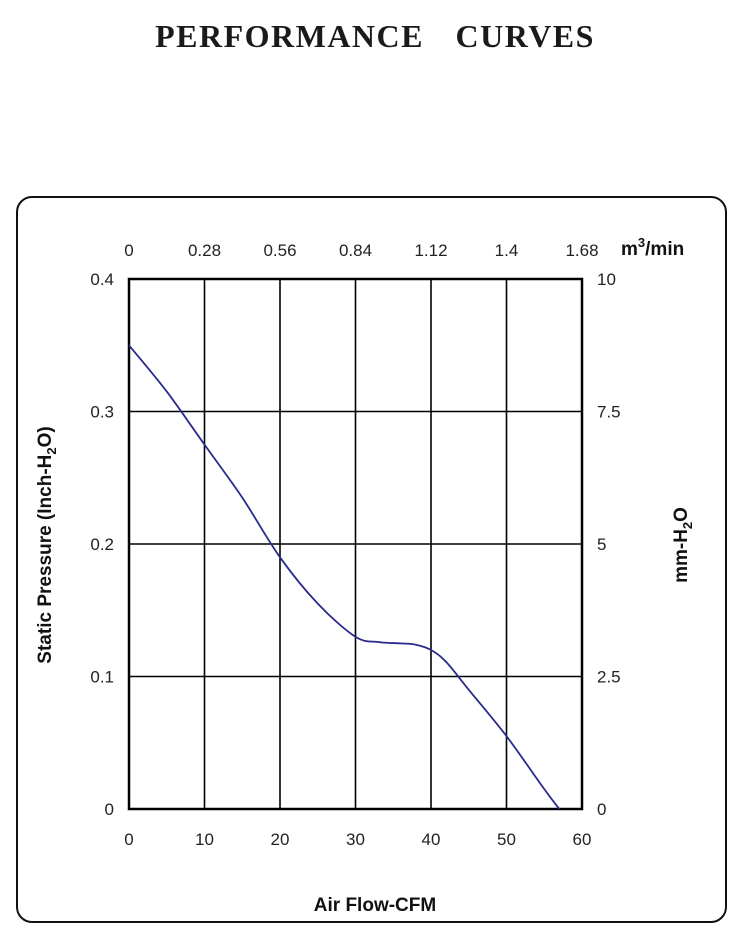  What do you see at coordinates (683, 545) in the screenshot?
I see `y-axis-label-right: mm-H2O` at bounding box center [683, 545].